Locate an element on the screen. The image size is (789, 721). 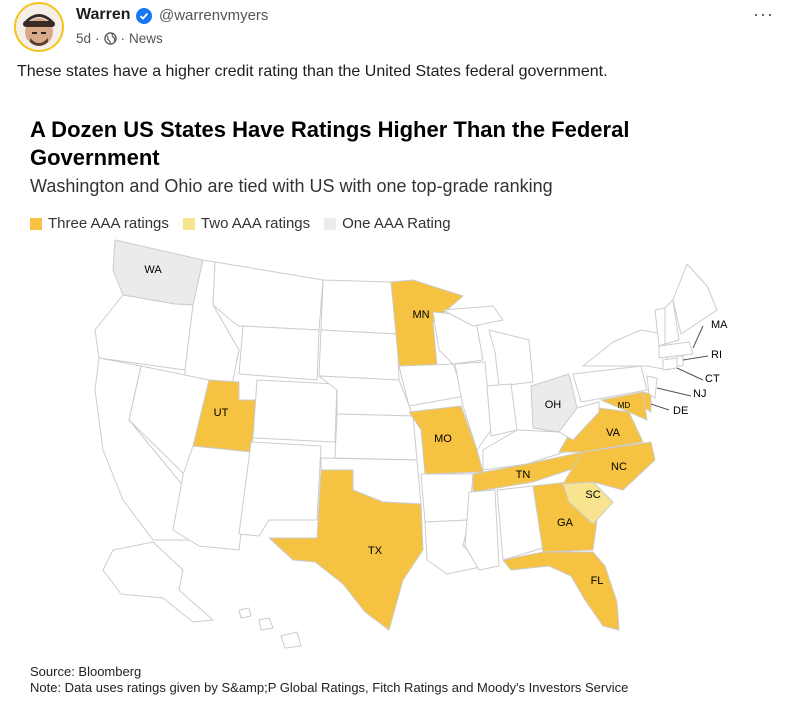
legend-swatch-one is located at coordinates (330, 223).